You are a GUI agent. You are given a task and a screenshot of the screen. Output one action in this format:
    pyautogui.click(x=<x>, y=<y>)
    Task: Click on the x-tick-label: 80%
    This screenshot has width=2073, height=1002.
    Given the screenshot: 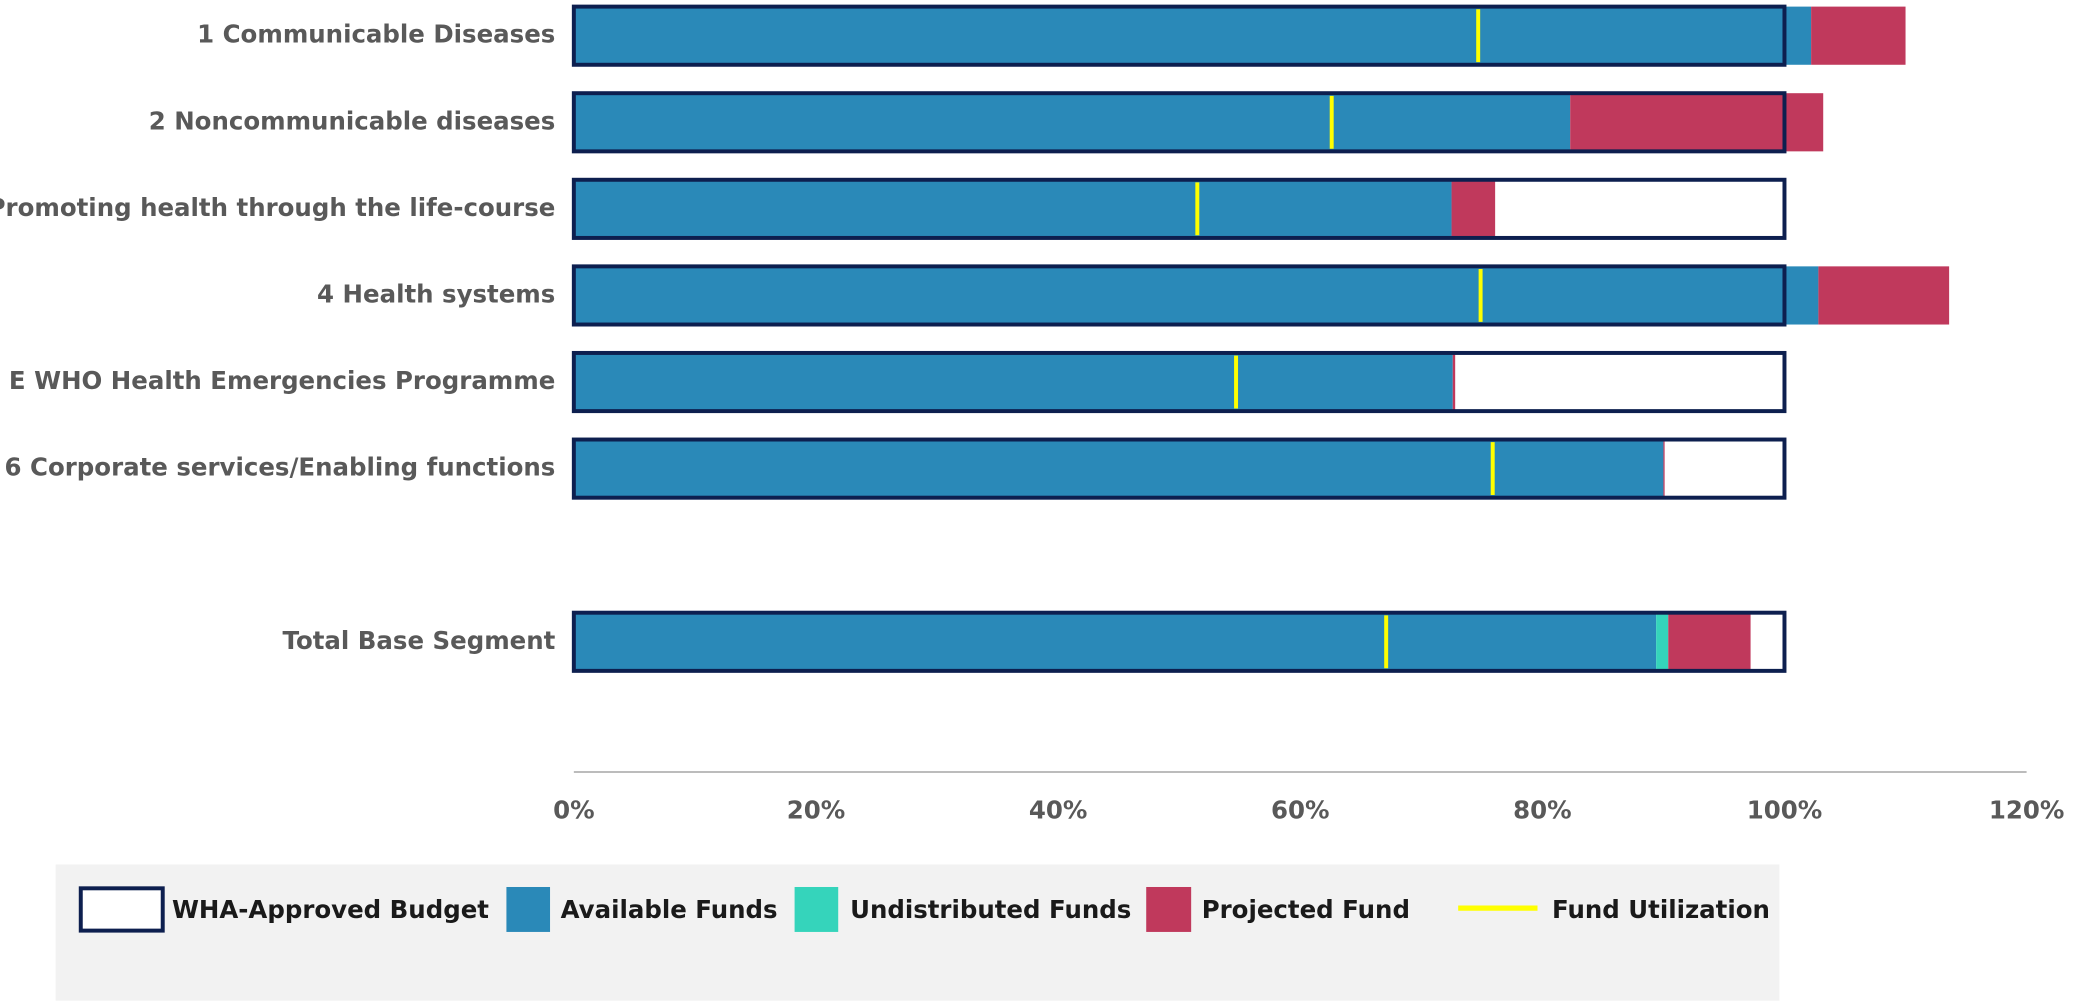 What is the action you would take?
    pyautogui.click(x=1542, y=810)
    